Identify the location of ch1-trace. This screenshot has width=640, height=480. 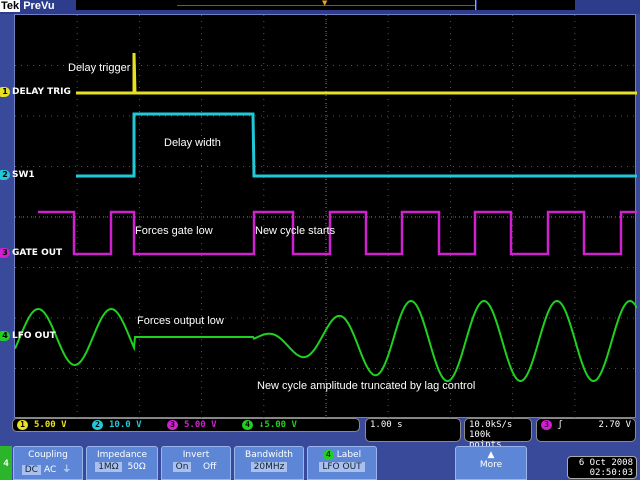
(356, 73).